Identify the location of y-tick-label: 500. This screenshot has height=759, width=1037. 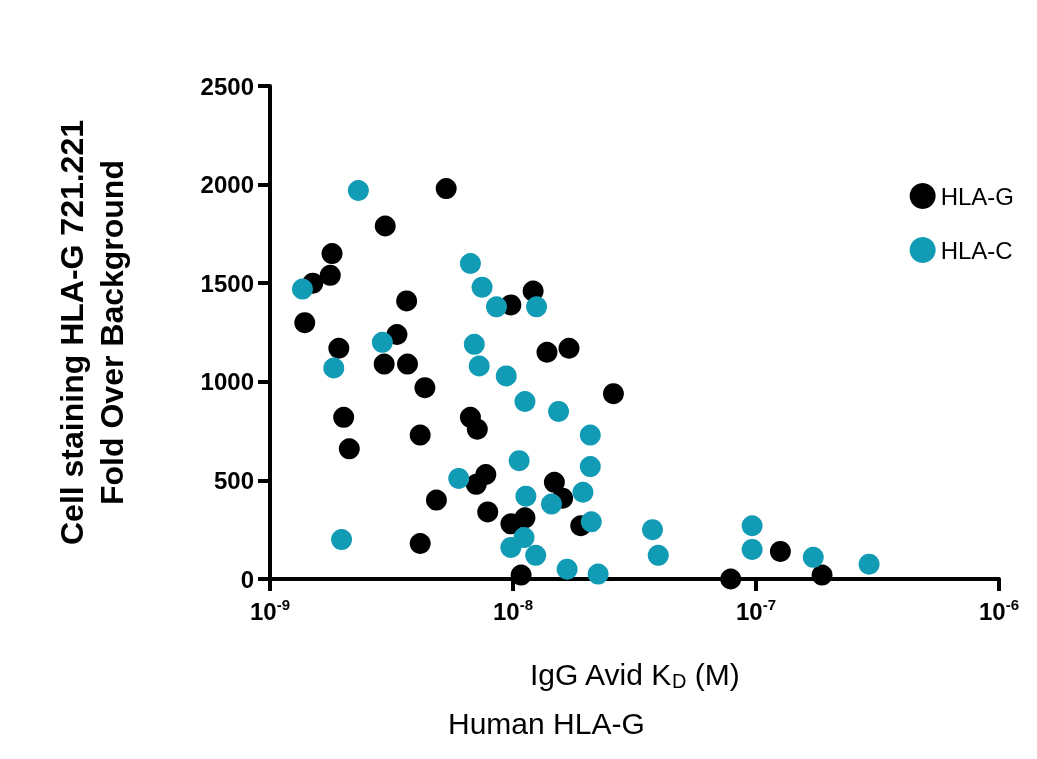
(233, 480).